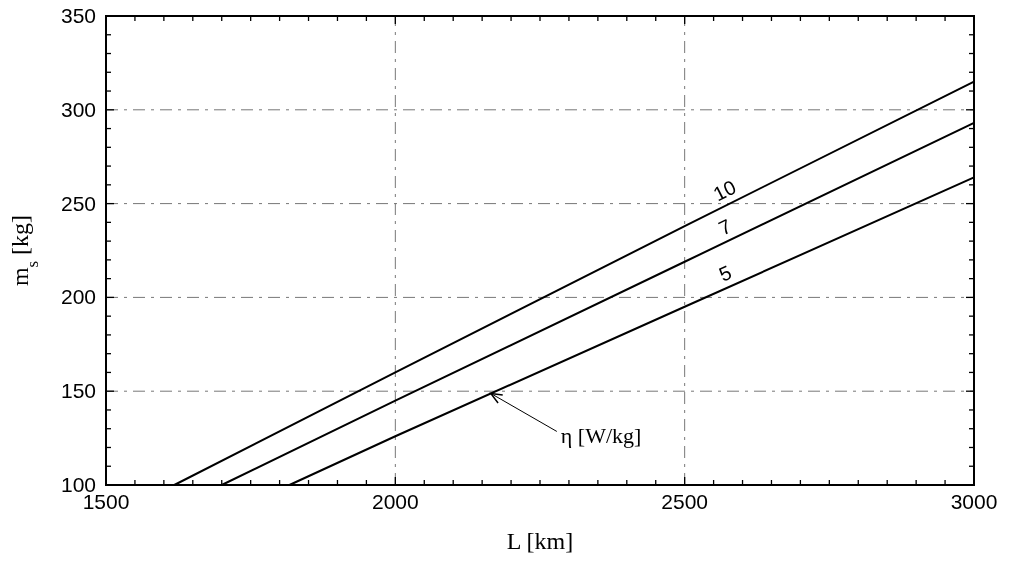  I want to click on x-axis-title: L [km], so click(540, 541).